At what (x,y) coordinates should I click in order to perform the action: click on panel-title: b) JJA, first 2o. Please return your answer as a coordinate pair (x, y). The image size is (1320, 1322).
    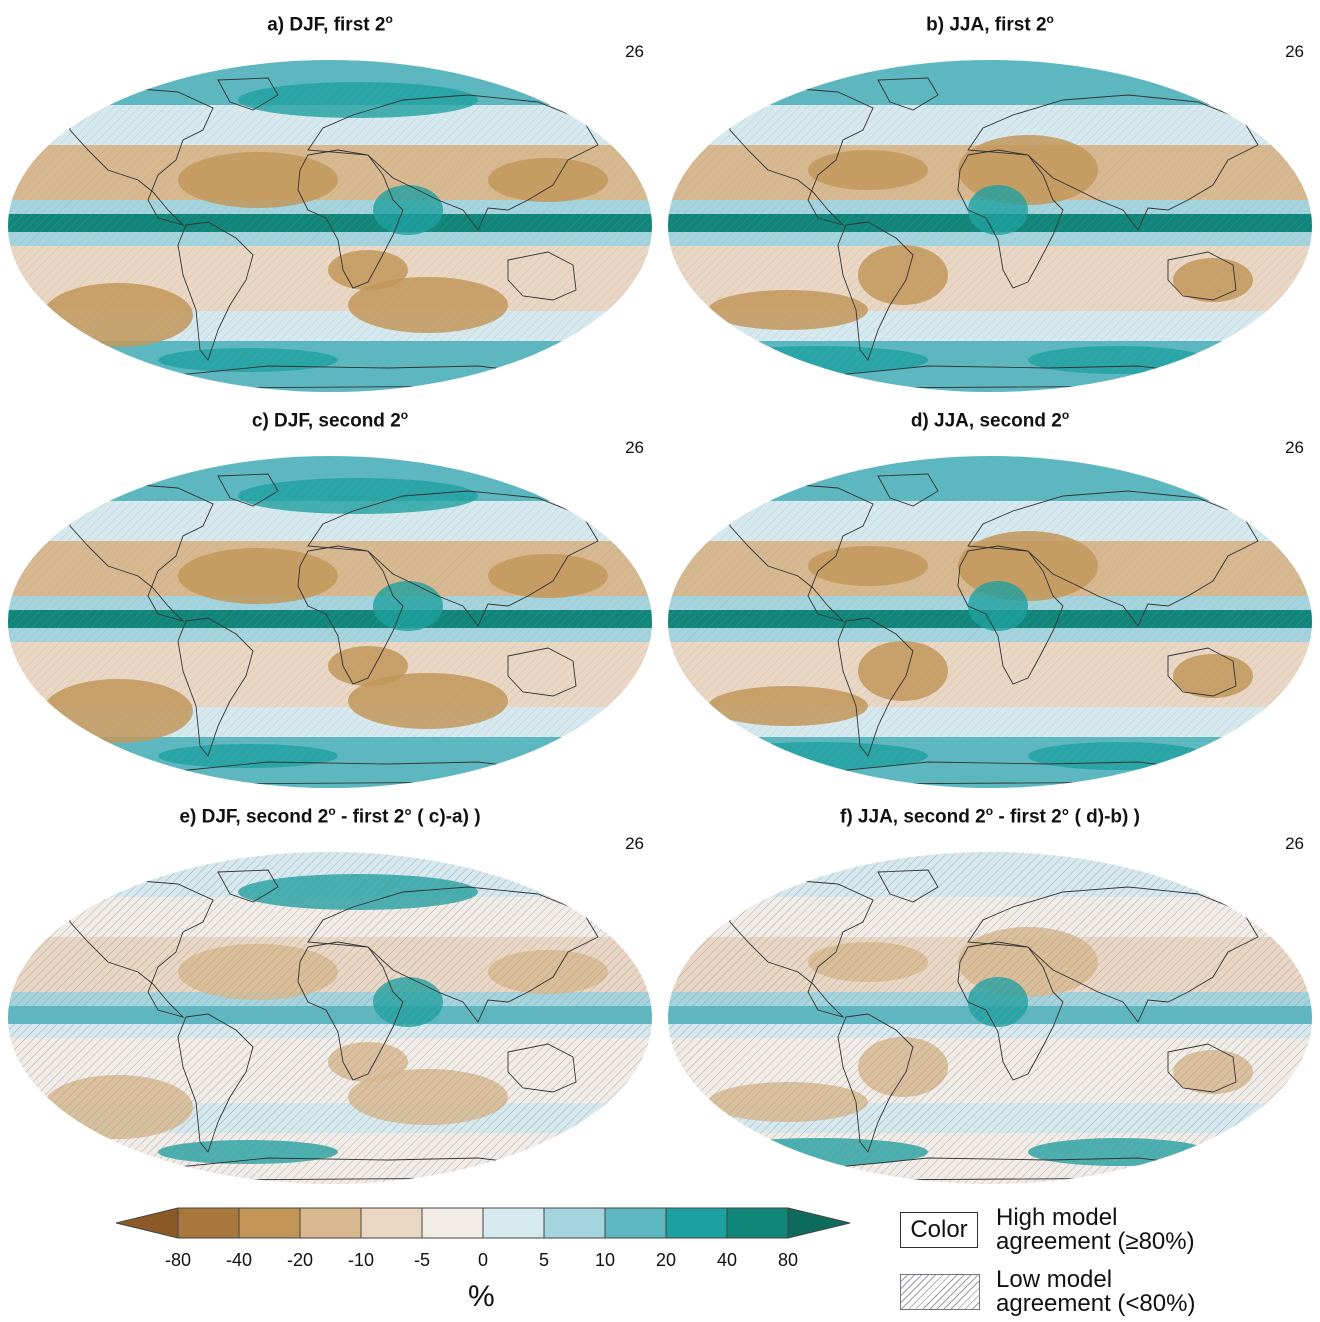
    Looking at the image, I should click on (990, 24).